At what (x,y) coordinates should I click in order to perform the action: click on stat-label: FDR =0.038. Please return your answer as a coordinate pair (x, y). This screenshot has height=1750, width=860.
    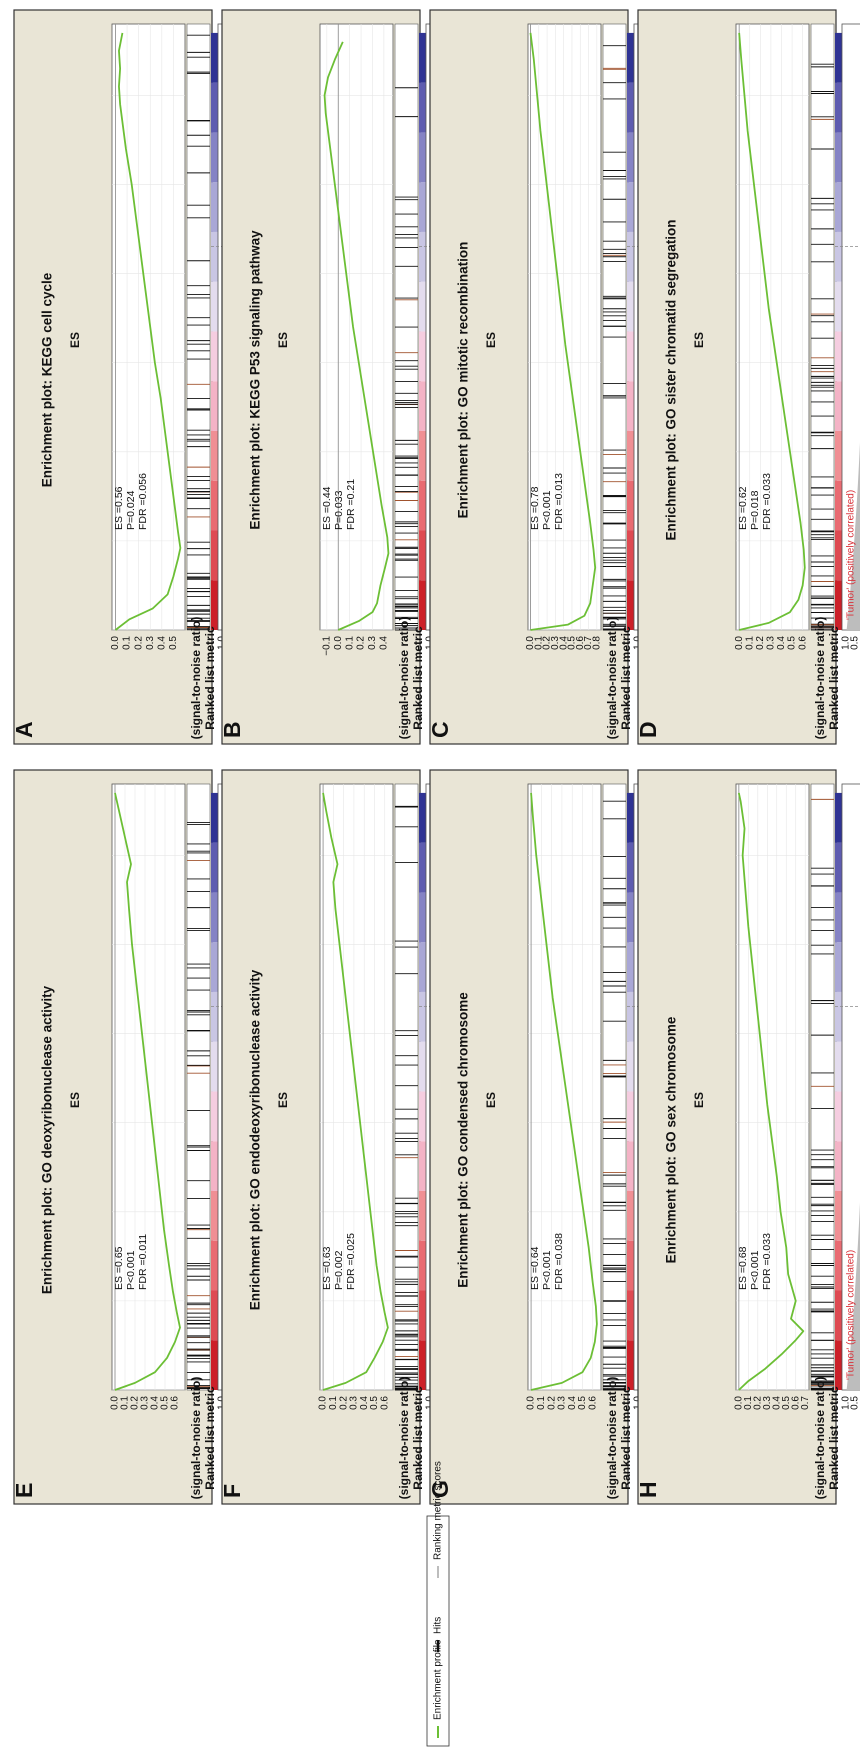
    Looking at the image, I should click on (559, 1261).